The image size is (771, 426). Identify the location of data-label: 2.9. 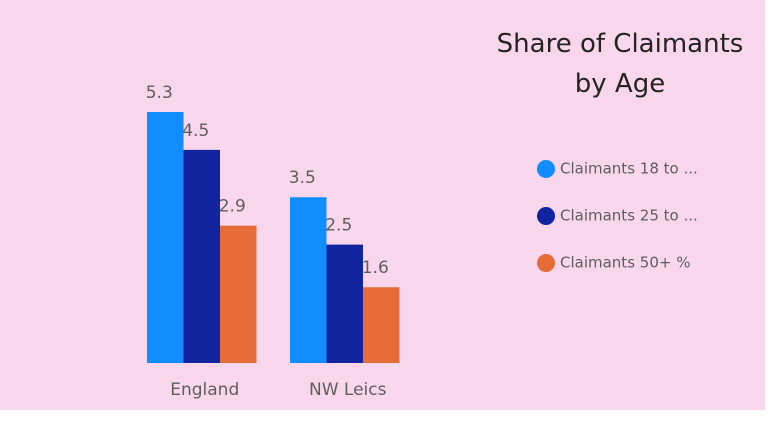
(232, 207).